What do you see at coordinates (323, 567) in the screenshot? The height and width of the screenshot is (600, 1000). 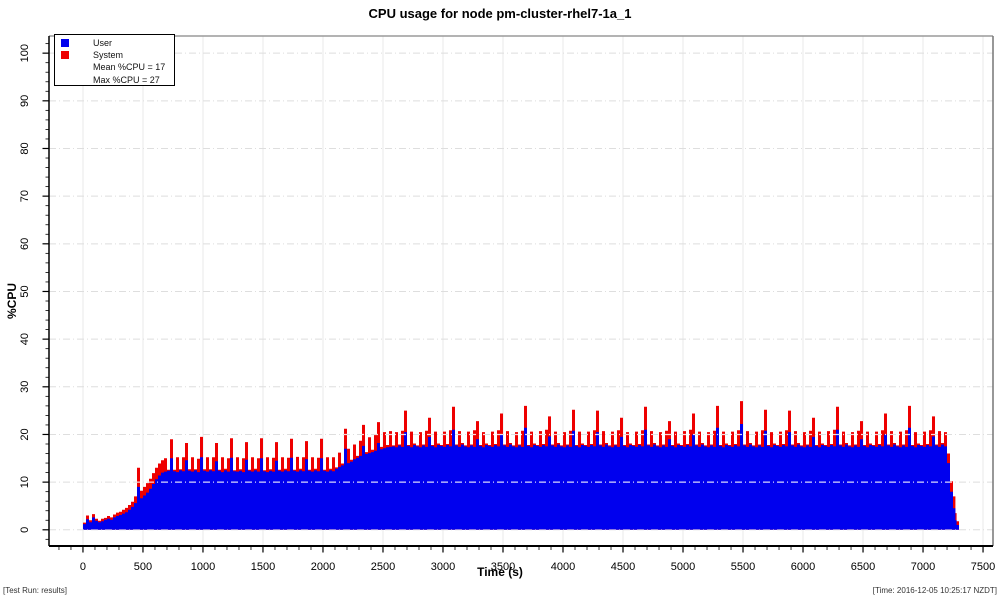 I see `x-tick-label: 2000` at bounding box center [323, 567].